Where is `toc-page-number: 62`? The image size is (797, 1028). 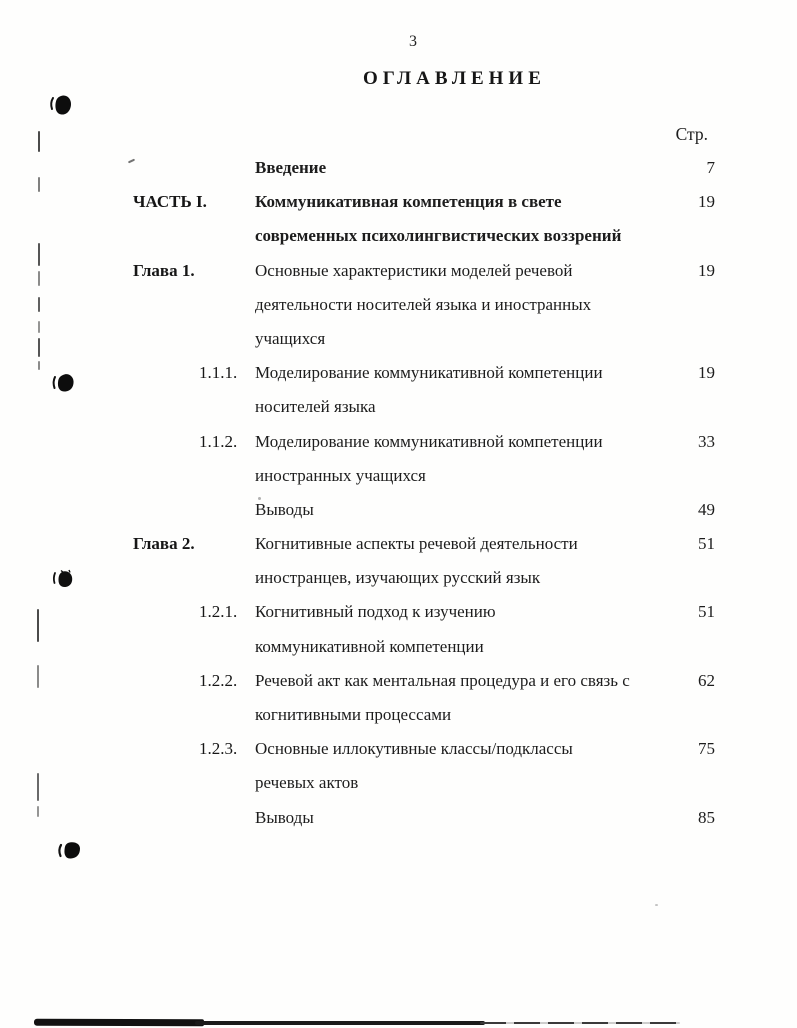
toc-page-number: 62 is located at coordinates (706, 680).